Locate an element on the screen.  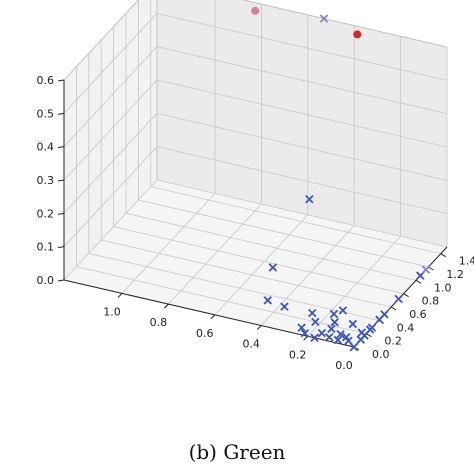
y-tick-label: 1.0 is located at coordinates (443, 287).